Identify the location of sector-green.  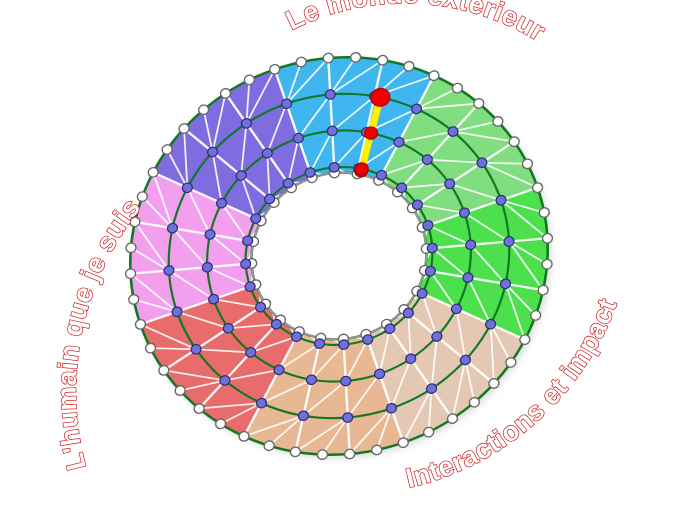
(490, 277).